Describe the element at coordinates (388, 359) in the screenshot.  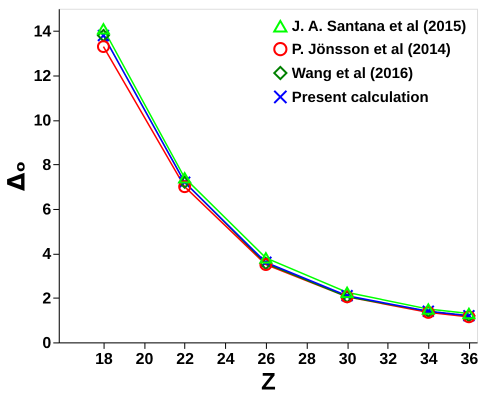
I see `x-tick-label: 32` at that location.